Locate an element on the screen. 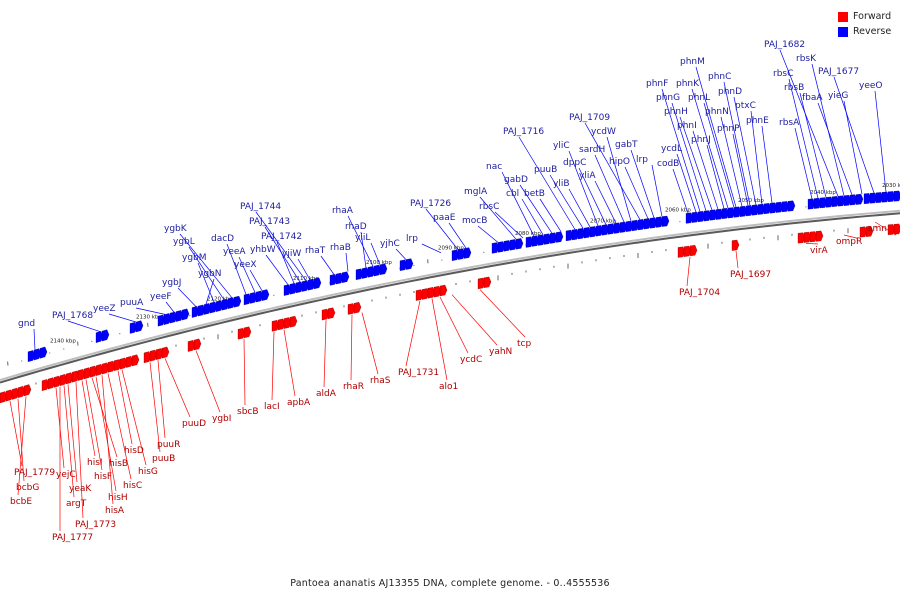  gene-label-sardh: sardH is located at coordinates (592, 150).